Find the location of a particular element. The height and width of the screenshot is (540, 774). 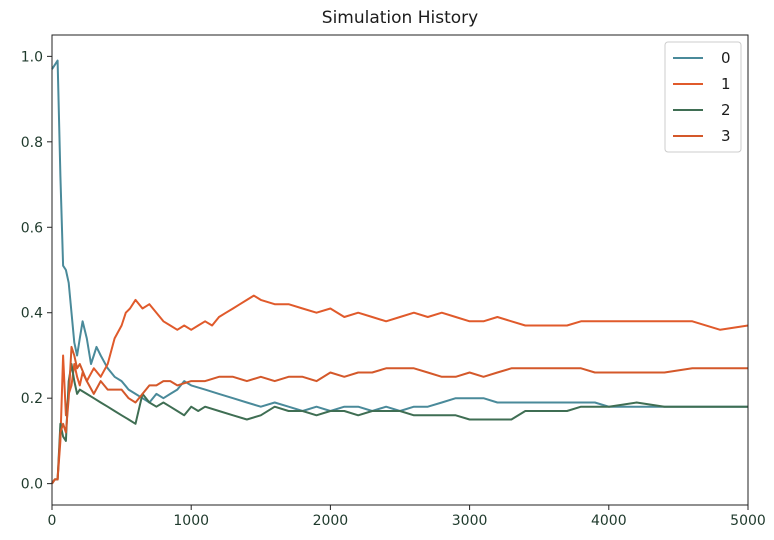

y-tick-label: 0.0 is located at coordinates (32, 485).